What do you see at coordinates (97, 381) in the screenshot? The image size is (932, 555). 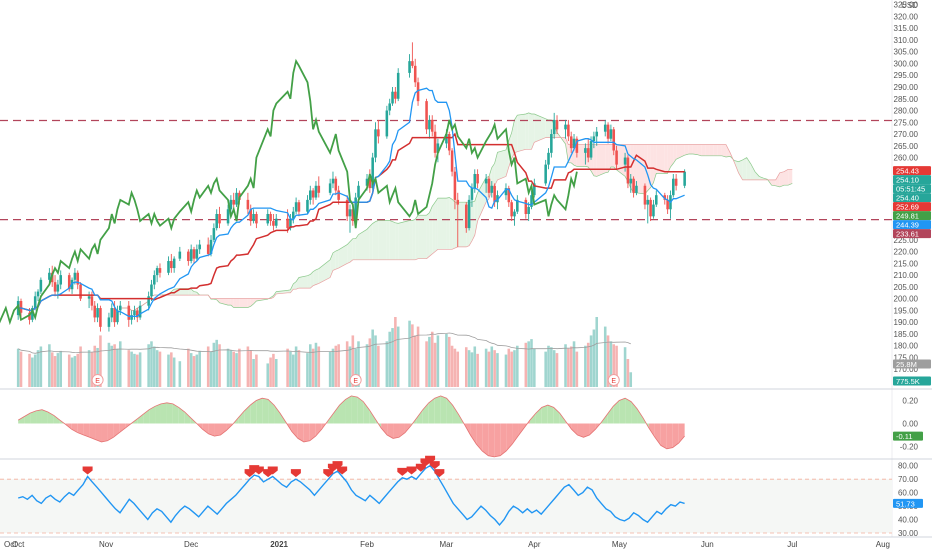 I see `earnings-marker-label: E` at bounding box center [97, 381].